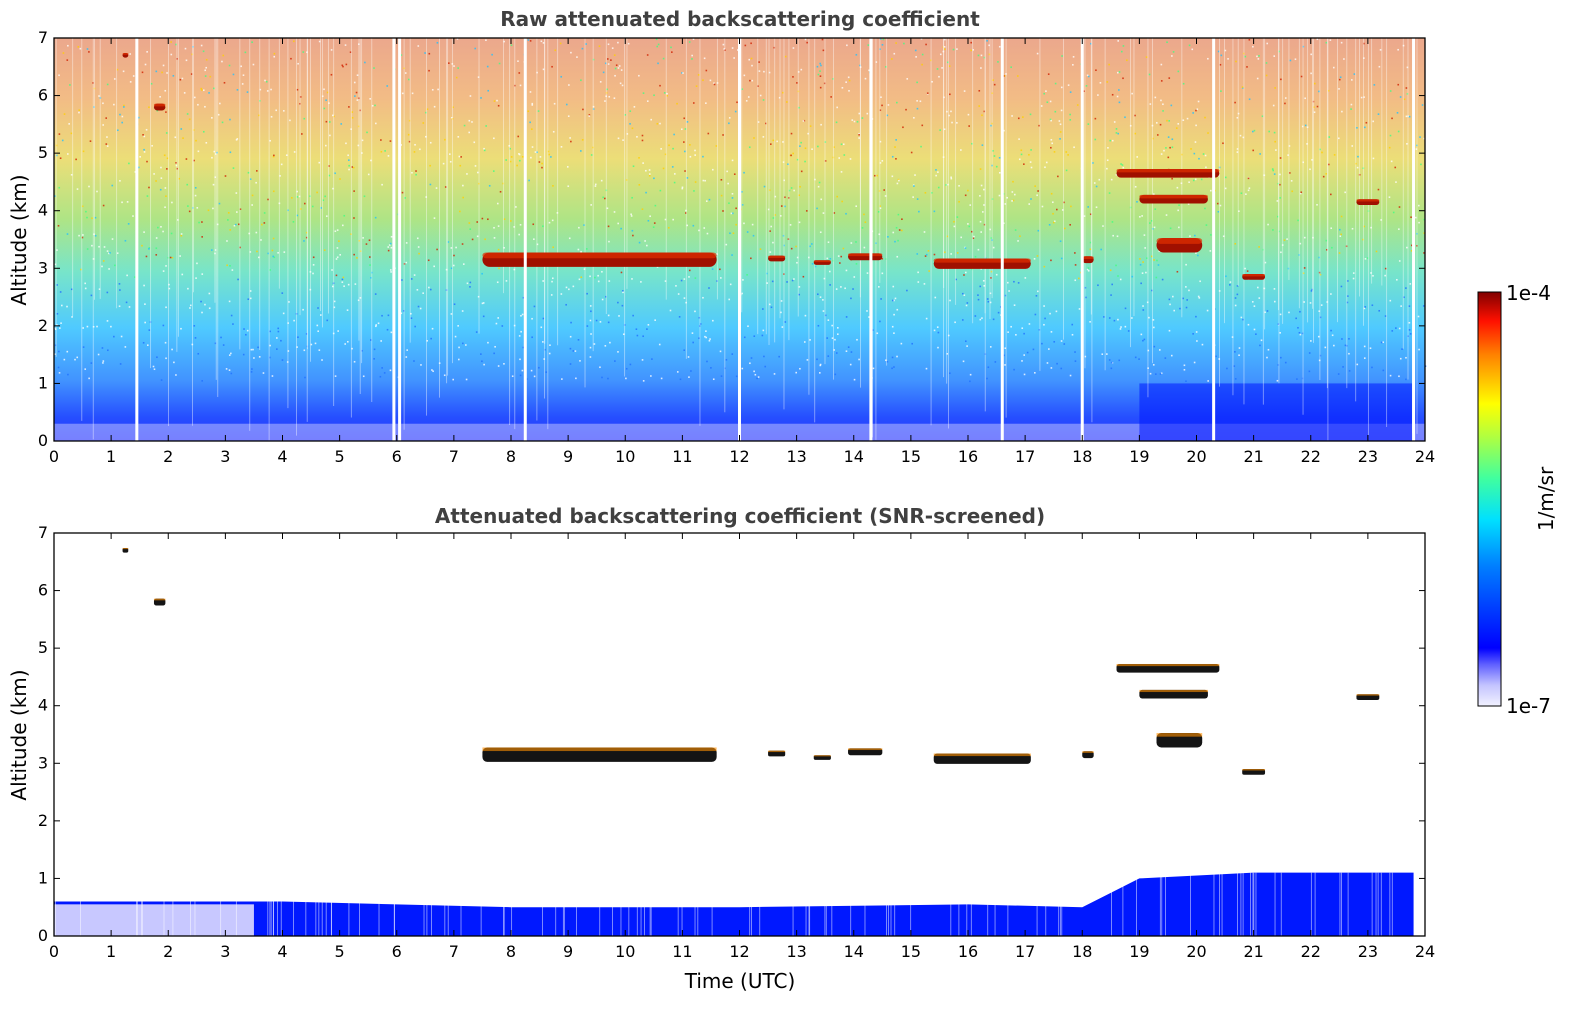  Describe the element at coordinates (568, 951) in the screenshot. I see `x-tick-label: 9` at that location.